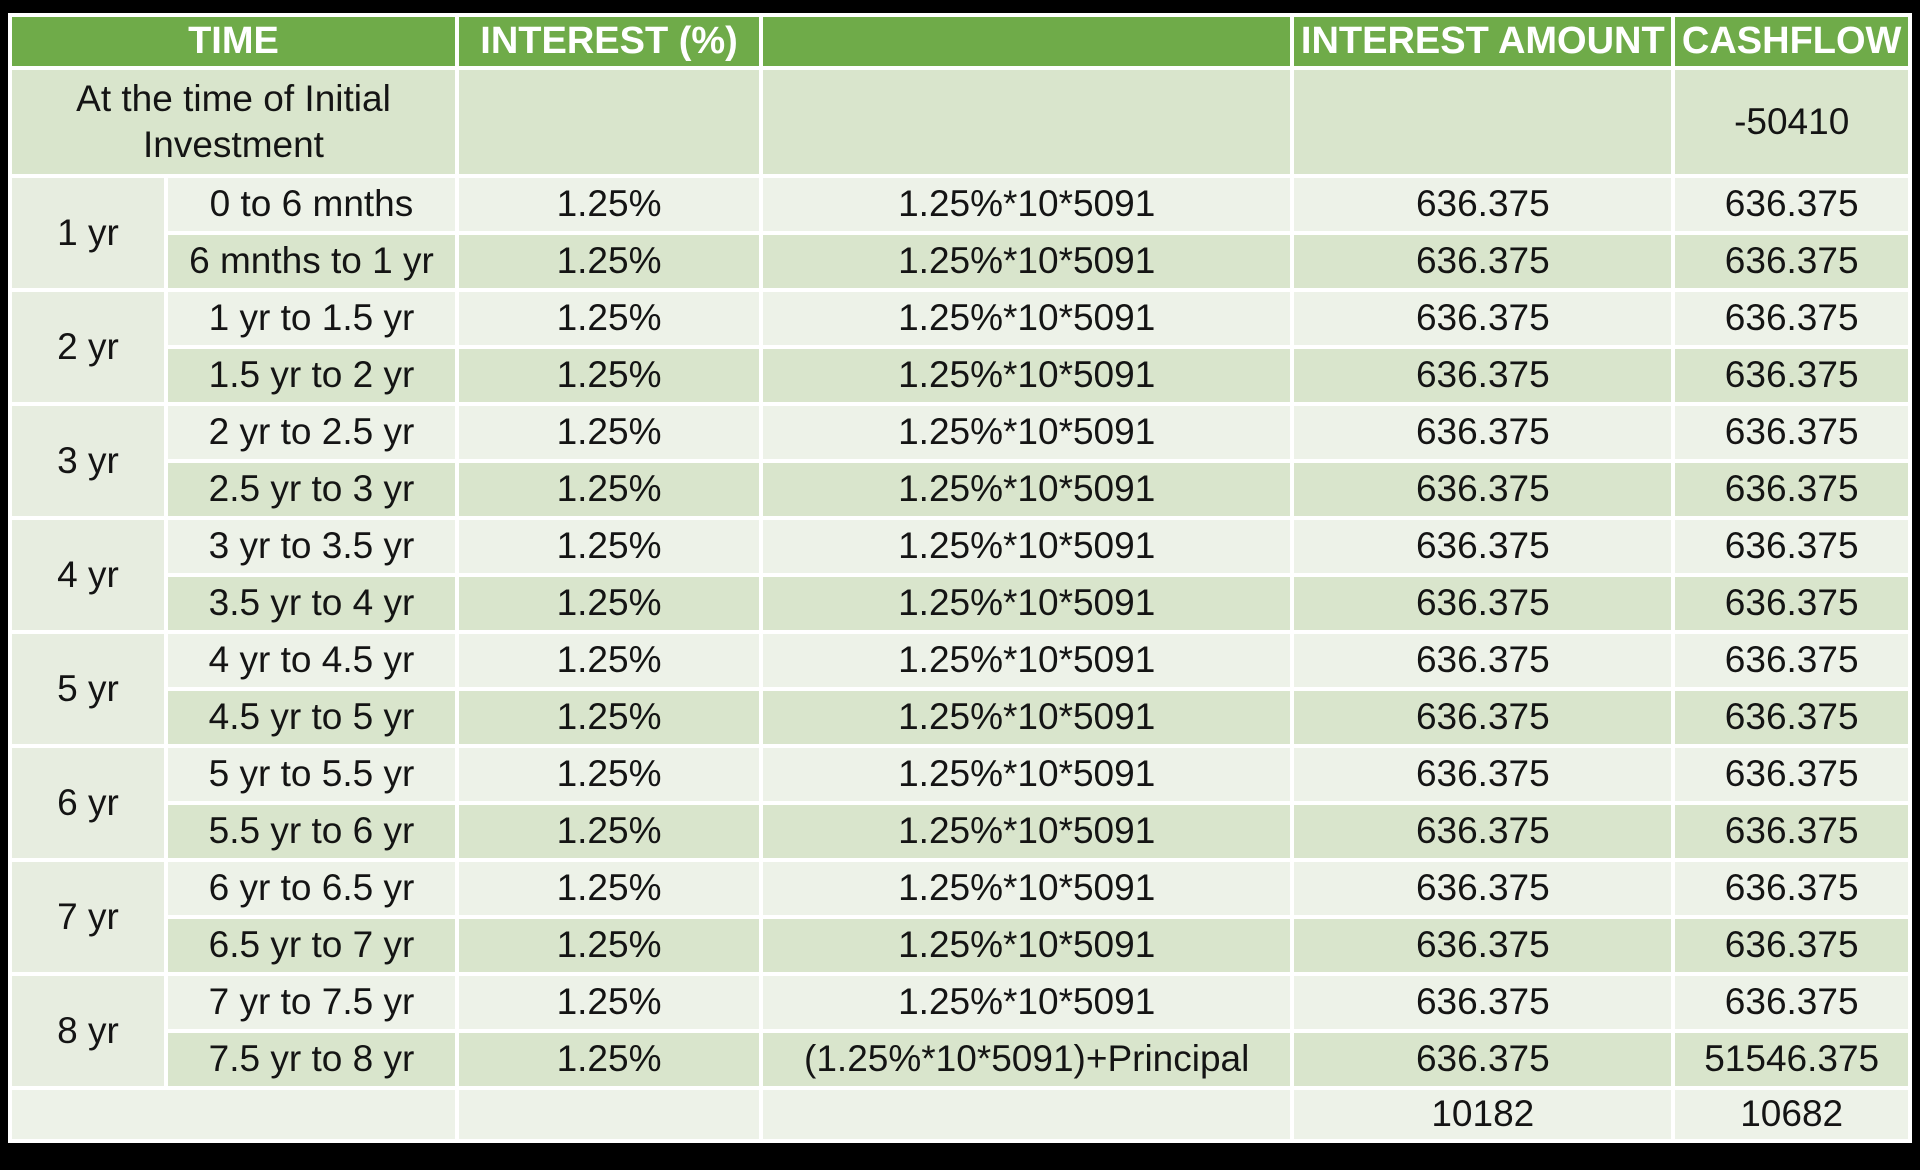 Image resolution: width=1920 pixels, height=1170 pixels. I want to click on col-header-interest-amount: INTEREST AMOUNT, so click(1483, 41).